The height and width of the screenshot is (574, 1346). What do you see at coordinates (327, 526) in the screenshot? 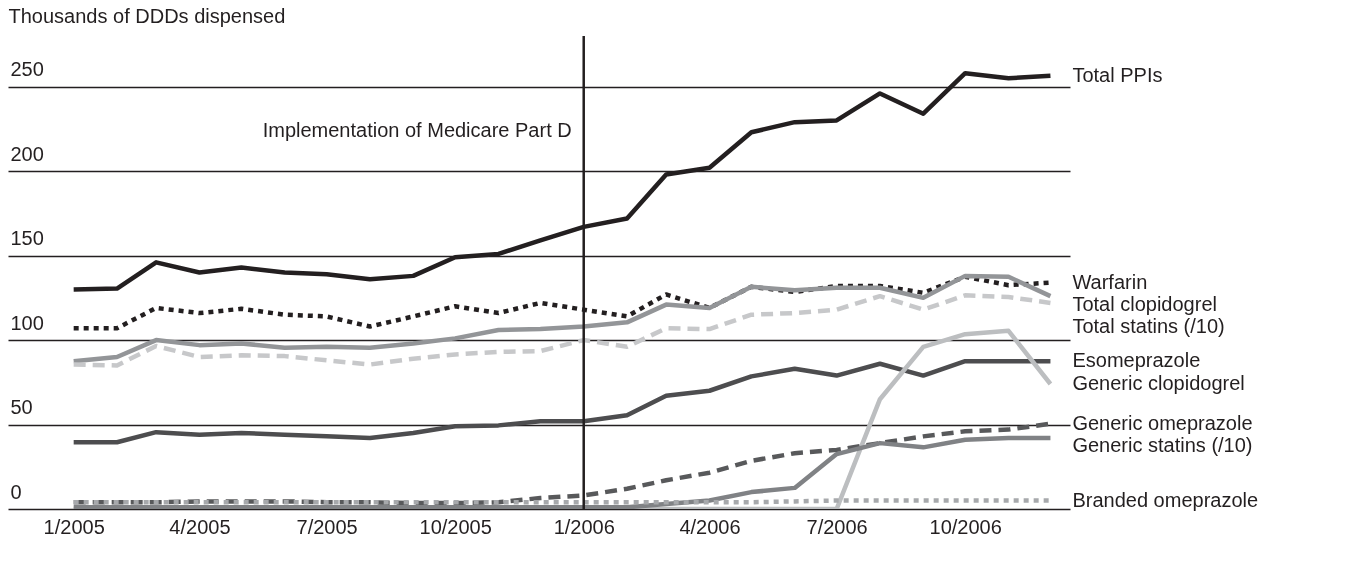
I see `x-tick-label: 7/2005` at bounding box center [327, 526].